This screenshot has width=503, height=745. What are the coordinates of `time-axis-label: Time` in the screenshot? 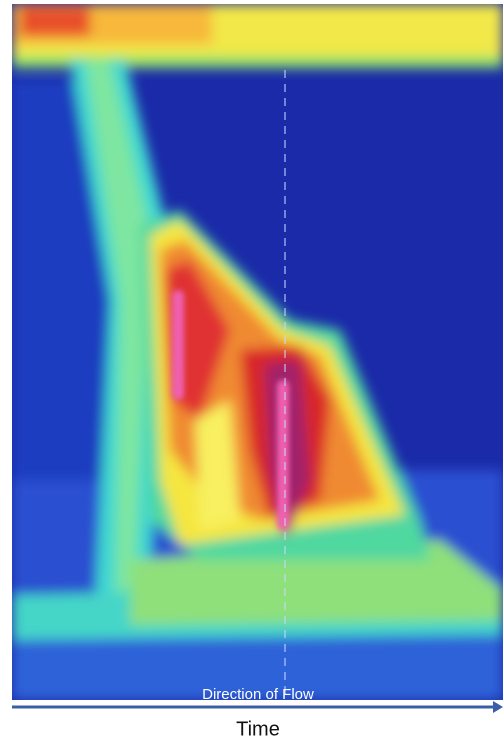 It's located at (258, 729).